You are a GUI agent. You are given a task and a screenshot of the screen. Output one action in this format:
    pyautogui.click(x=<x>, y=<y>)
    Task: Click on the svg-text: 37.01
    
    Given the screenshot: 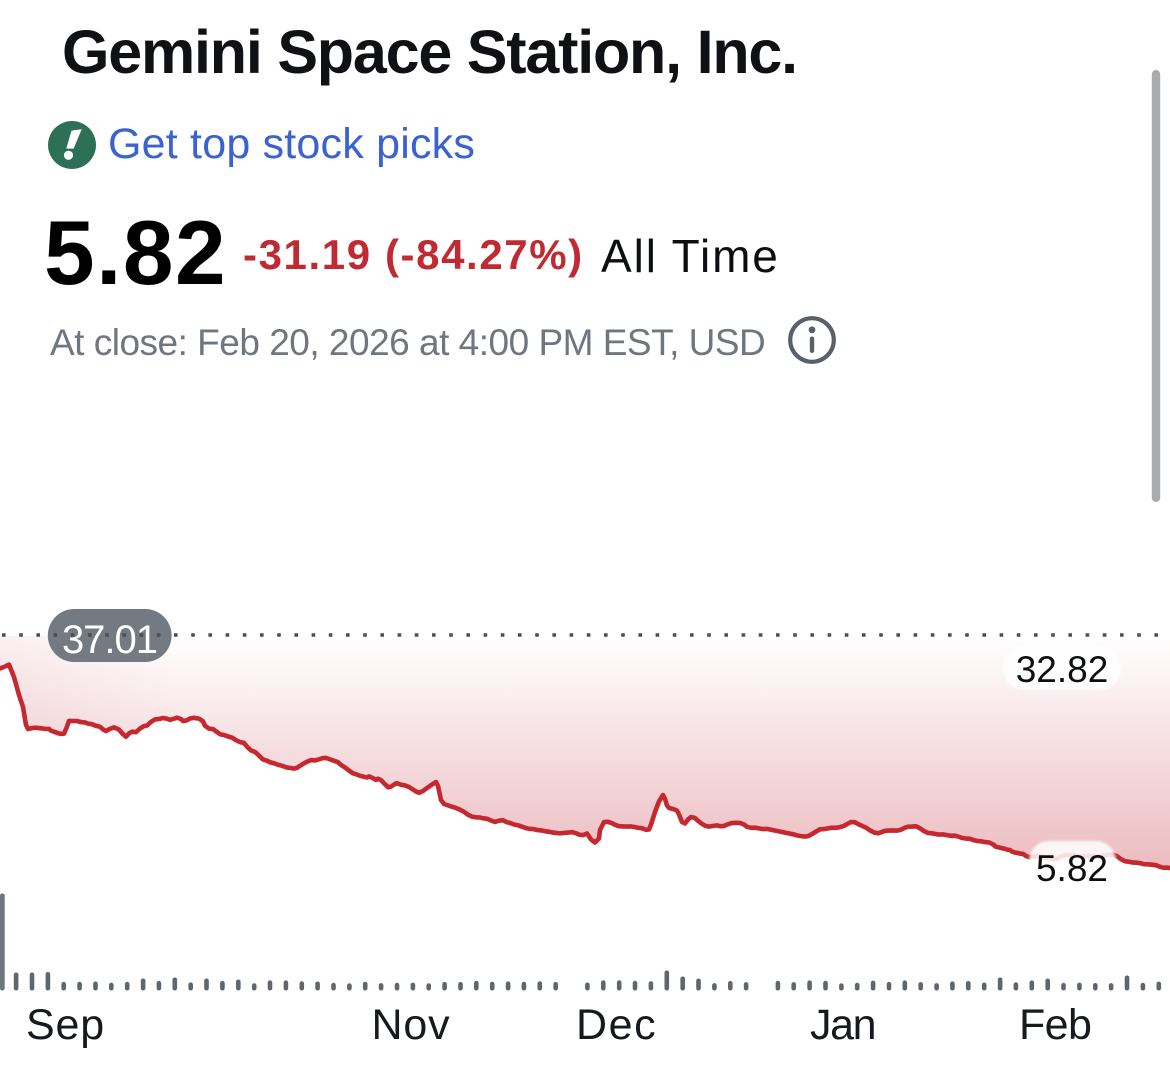 What is the action you would take?
    pyautogui.click(x=109, y=640)
    